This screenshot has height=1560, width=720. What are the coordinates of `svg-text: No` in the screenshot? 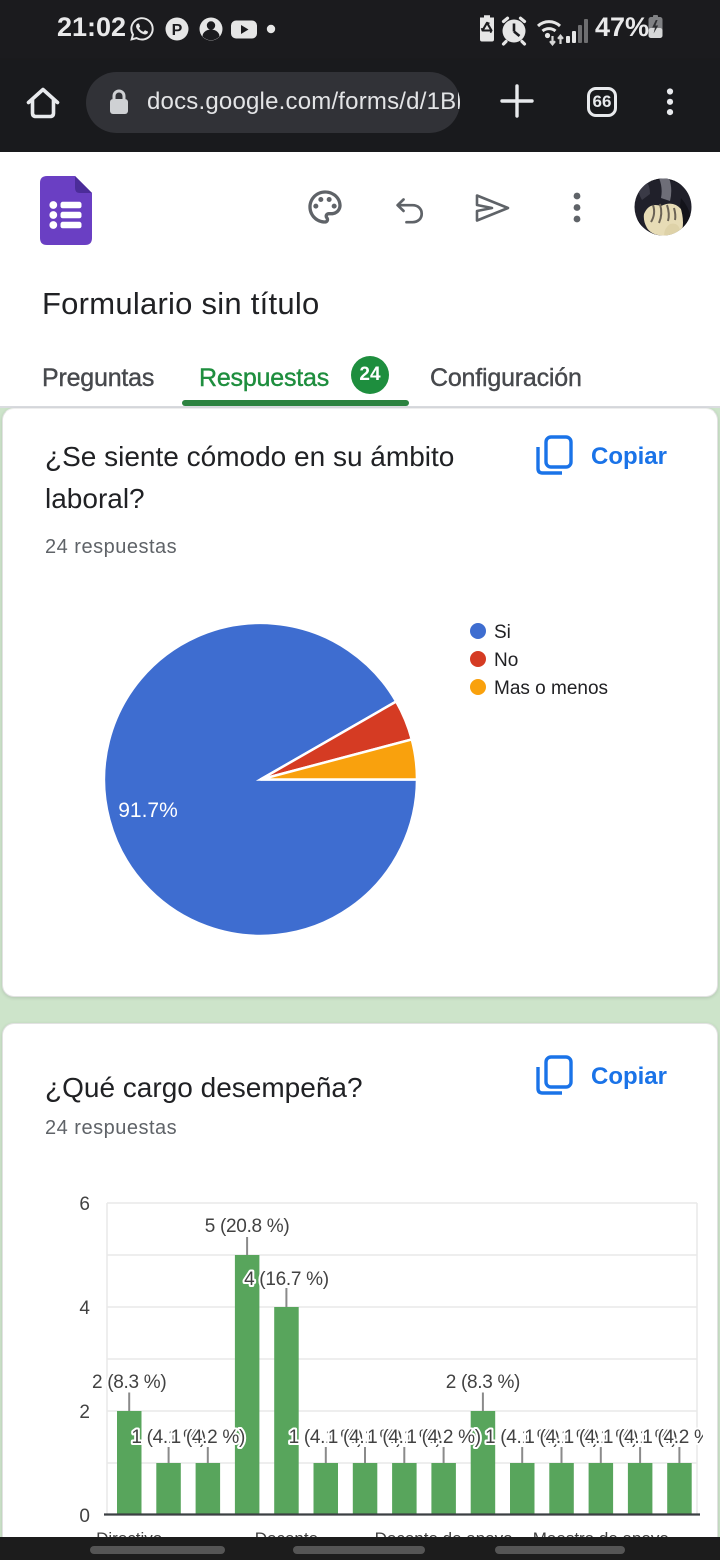 It's located at (506, 660).